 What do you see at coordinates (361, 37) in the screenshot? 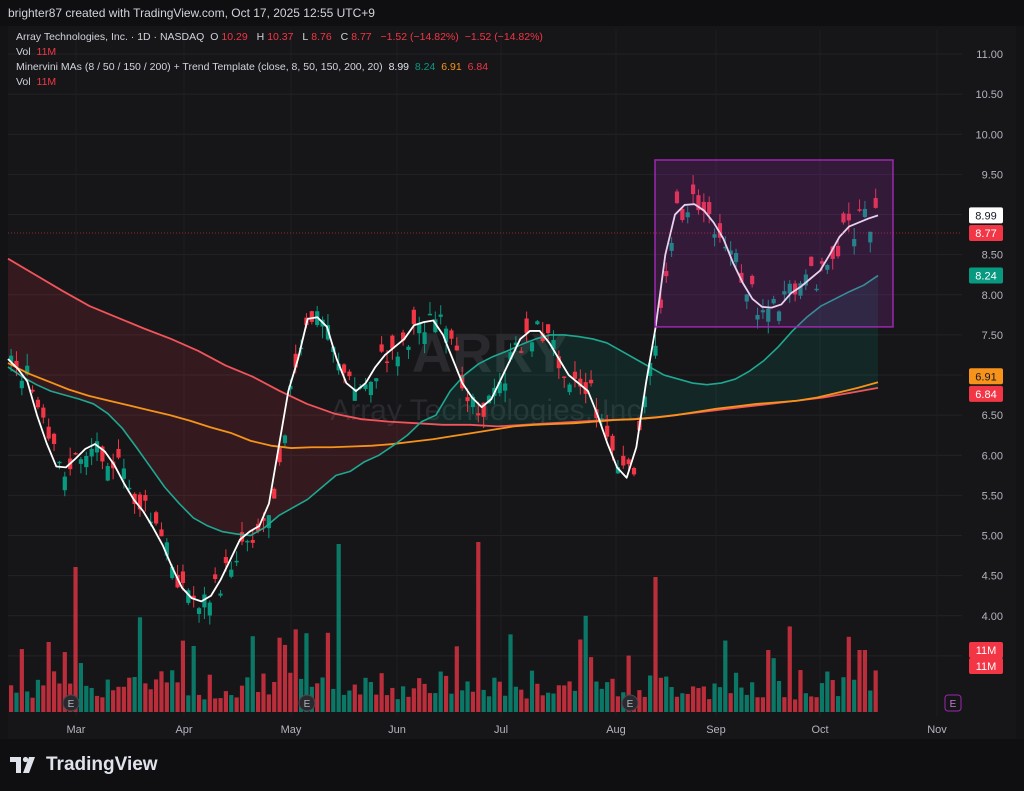
I see `close-value: 8.77` at bounding box center [361, 37].